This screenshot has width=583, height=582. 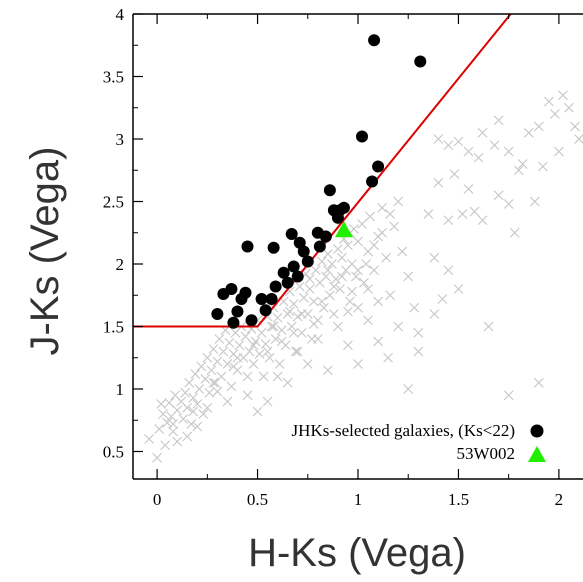 I want to click on legend-marker-53w002, so click(x=537, y=454).